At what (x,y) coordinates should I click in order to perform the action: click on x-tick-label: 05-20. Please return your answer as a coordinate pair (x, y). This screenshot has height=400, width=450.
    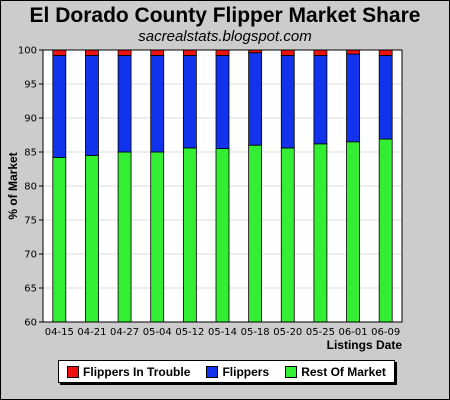
    Looking at the image, I should click on (287, 332).